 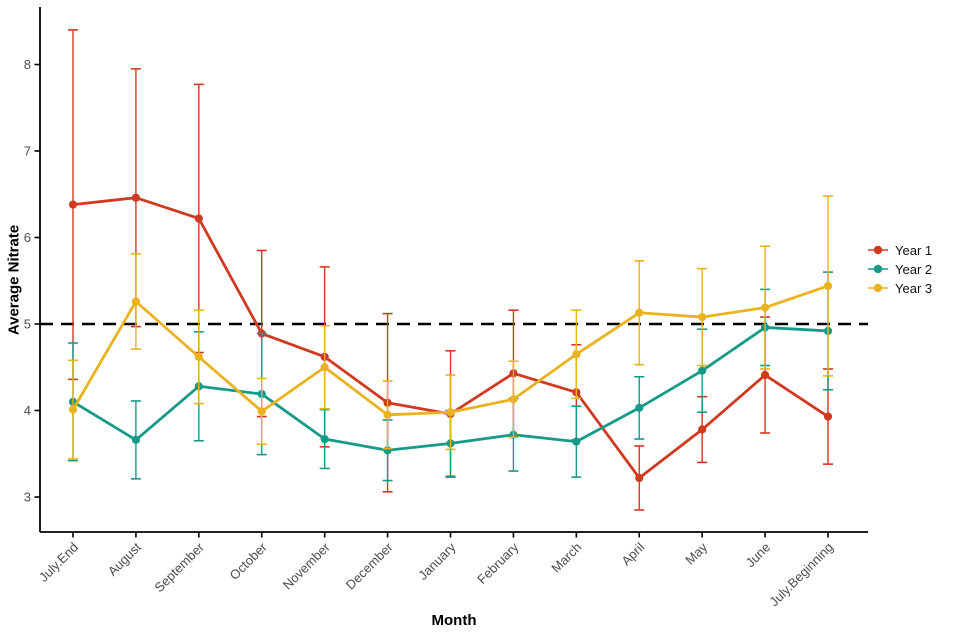 What do you see at coordinates (437, 561) in the screenshot?
I see `x-tick-label: January` at bounding box center [437, 561].